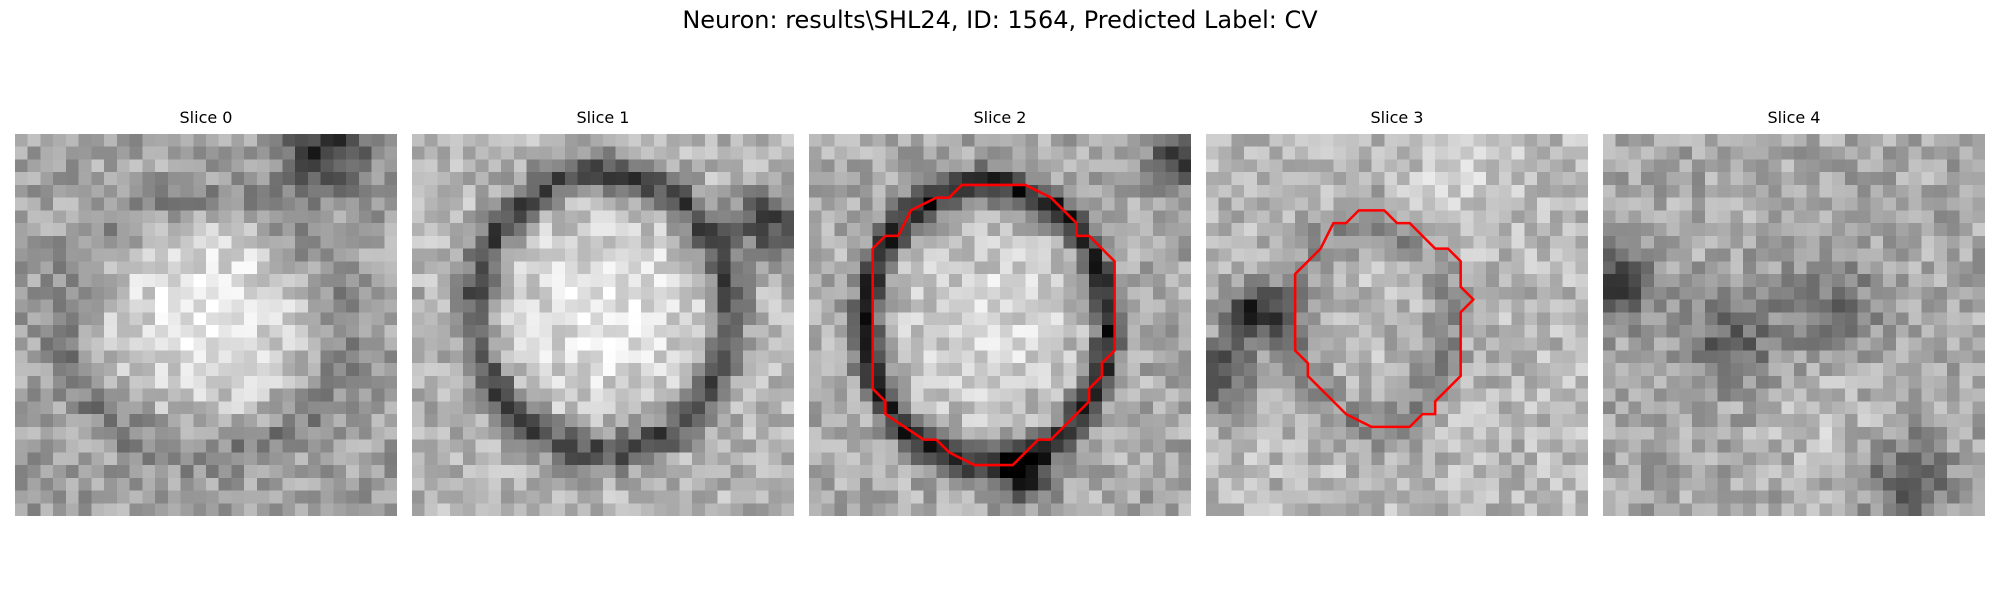 This screenshot has width=2000, height=600. What do you see at coordinates (603, 117) in the screenshot?
I see `slice-title-1: Slice 1` at bounding box center [603, 117].